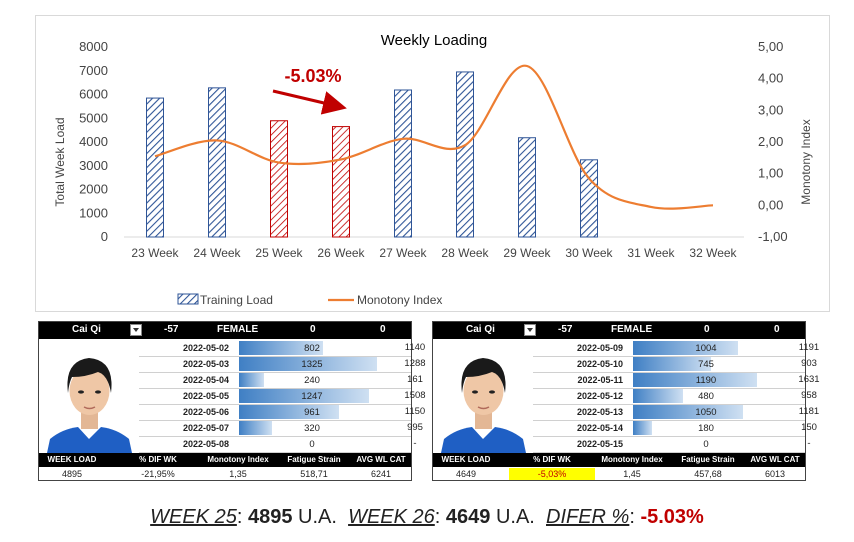 The image size is (854, 542). What do you see at coordinates (706, 412) in the screenshot?
I see `day-load-cell: 1050` at bounding box center [706, 412].